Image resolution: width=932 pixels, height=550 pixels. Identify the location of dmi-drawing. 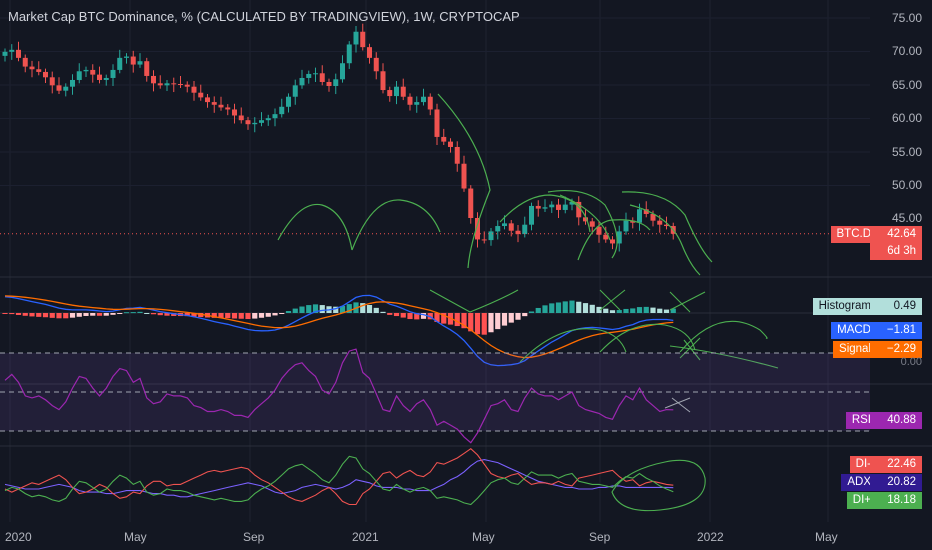
(658, 485).